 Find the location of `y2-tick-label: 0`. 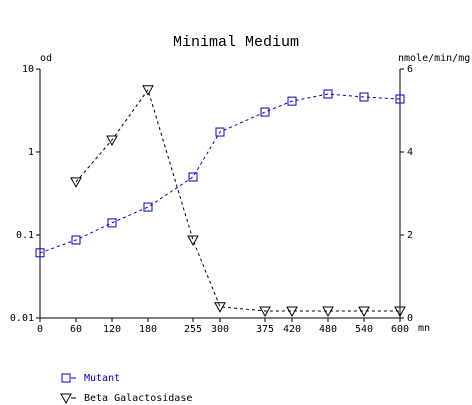

y2-tick-label: 0 is located at coordinates (410, 318).